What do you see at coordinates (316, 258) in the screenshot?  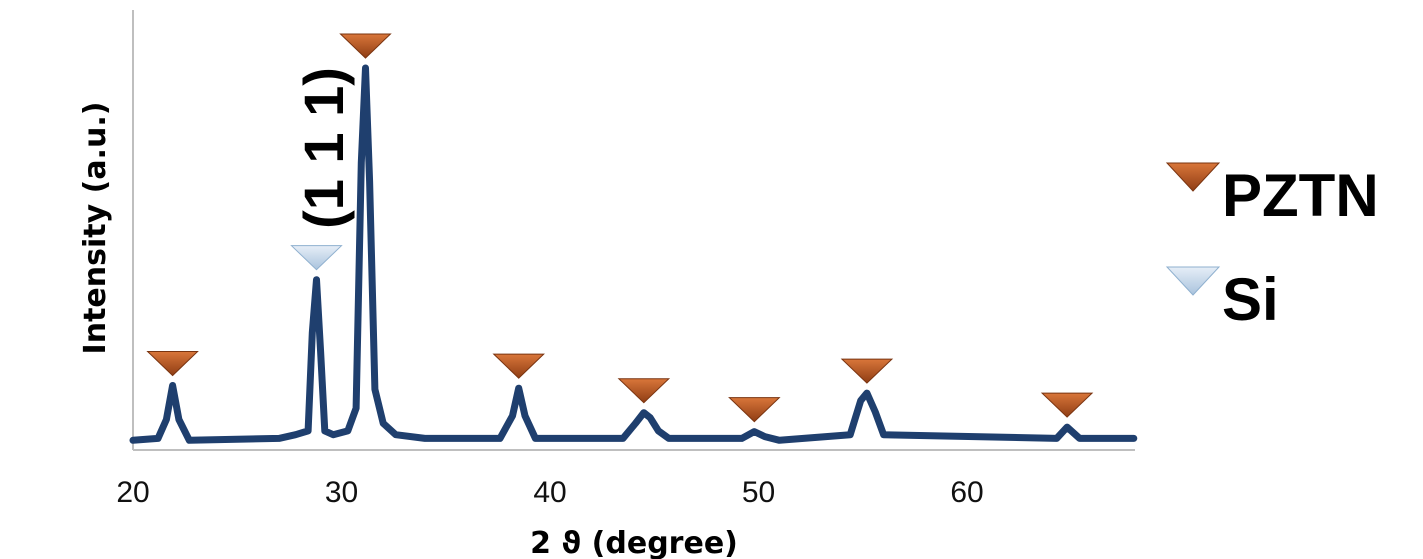 I see `si-marker-icon` at bounding box center [316, 258].